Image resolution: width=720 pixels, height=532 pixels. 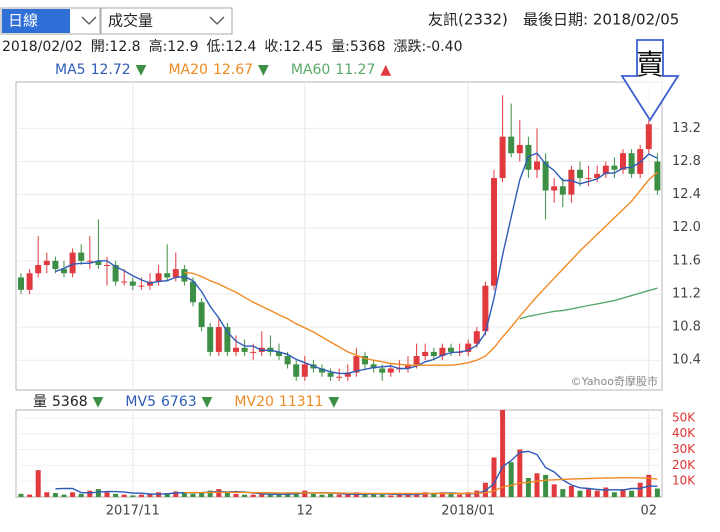 What do you see at coordinates (231, 47) in the screenshot?
I see `quote-info: 低:12.4` at bounding box center [231, 47].